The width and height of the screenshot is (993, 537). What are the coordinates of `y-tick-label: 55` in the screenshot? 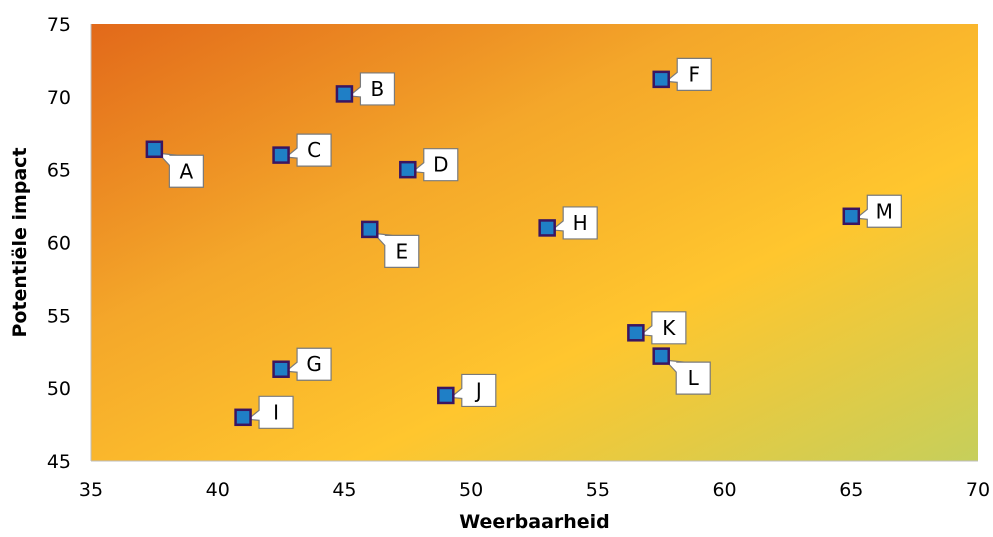 It's located at (59, 316).